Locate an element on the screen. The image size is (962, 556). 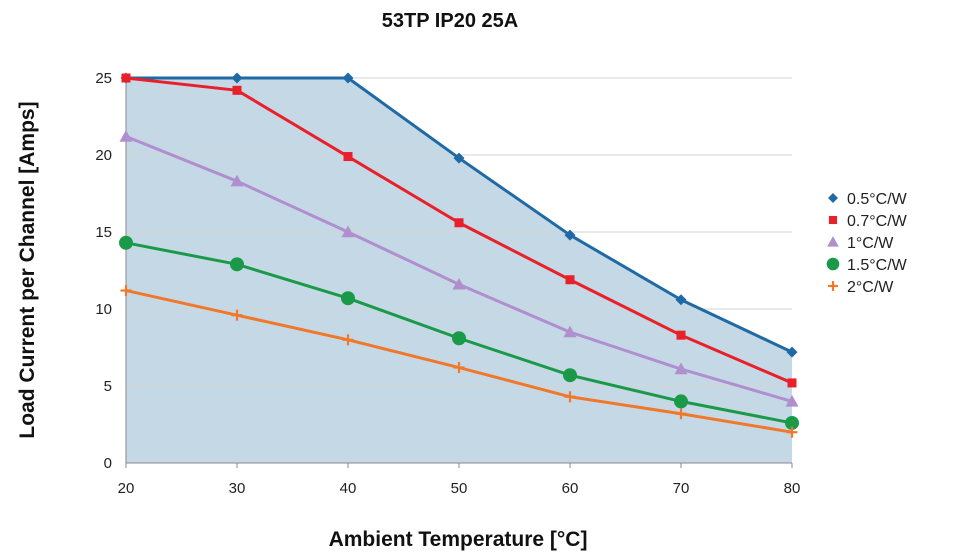
legend-label-1: 0.7°C/W is located at coordinates (877, 221).